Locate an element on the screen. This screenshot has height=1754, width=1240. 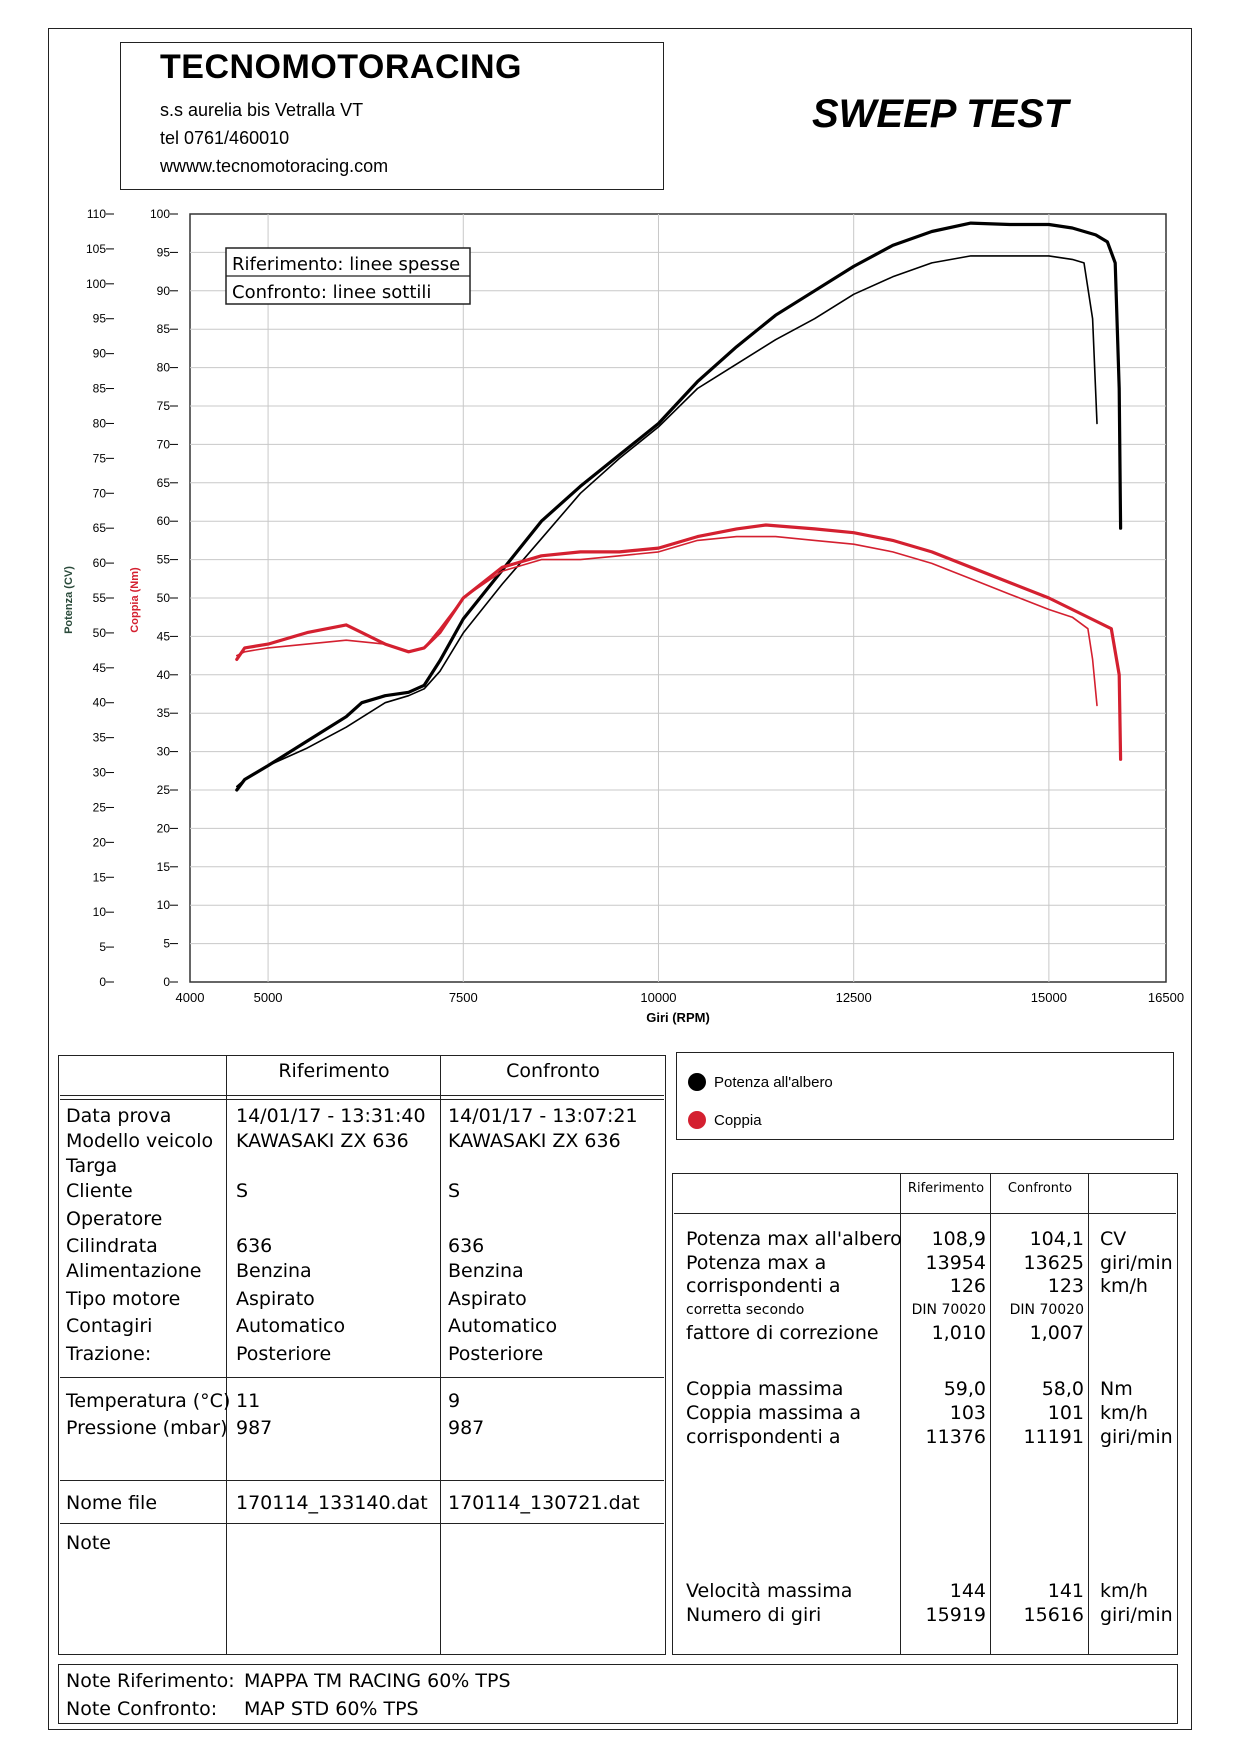
power-legend-marker is located at coordinates (697, 1082).